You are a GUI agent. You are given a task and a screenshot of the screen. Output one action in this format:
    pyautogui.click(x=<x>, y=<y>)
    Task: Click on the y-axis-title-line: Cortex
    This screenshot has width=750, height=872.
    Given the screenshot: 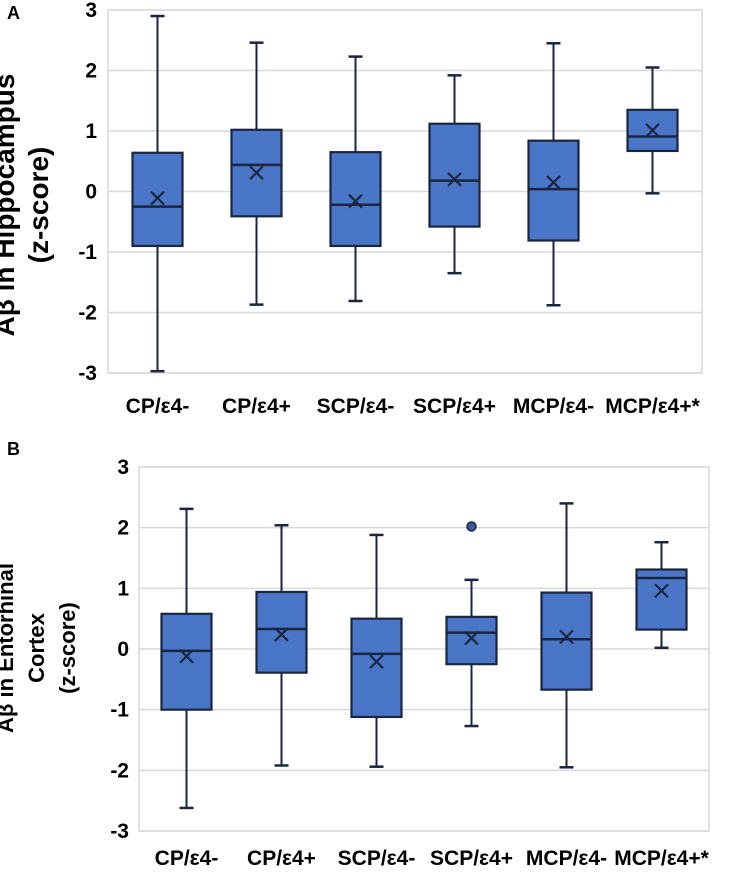 What is the action you would take?
    pyautogui.click(x=36, y=647)
    